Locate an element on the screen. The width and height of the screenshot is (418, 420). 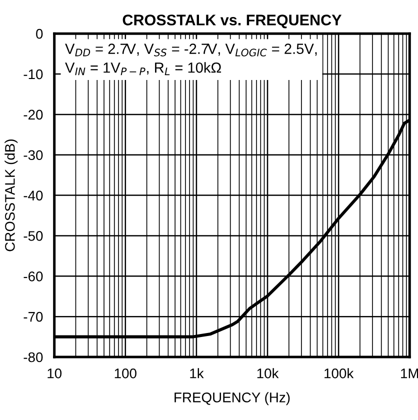
y-tick-label: -80 is located at coordinates (33, 357).